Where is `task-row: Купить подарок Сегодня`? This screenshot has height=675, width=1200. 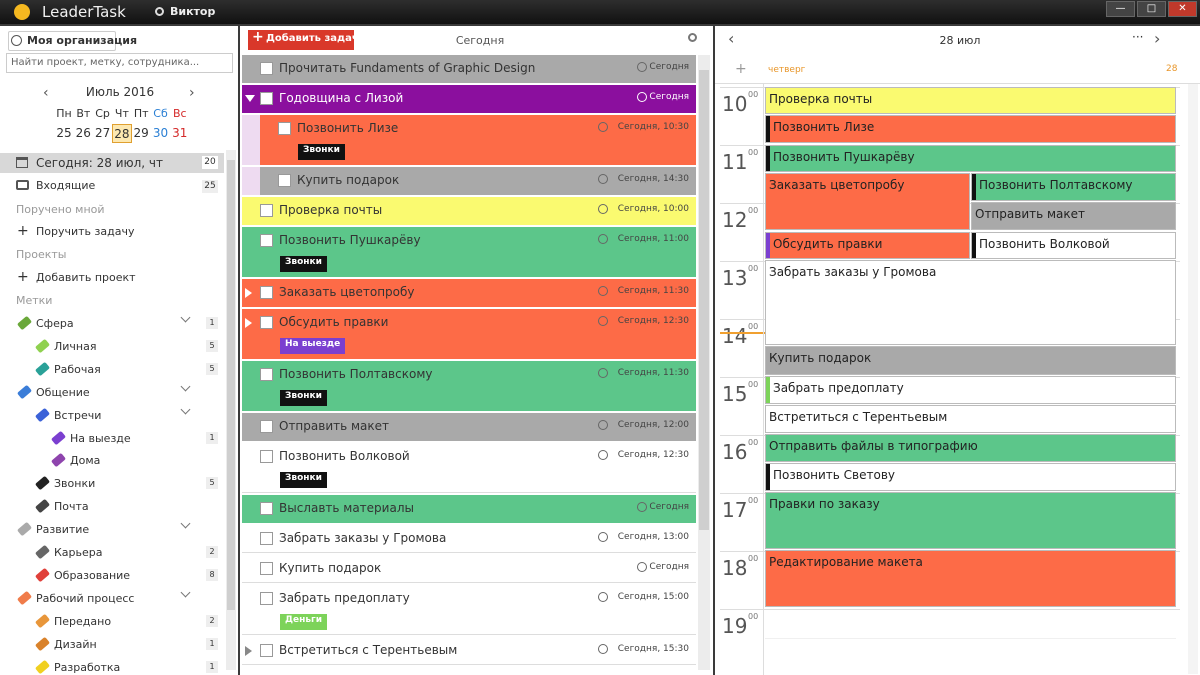
task-row: Купить подарок Сегодня is located at coordinates (469, 569).